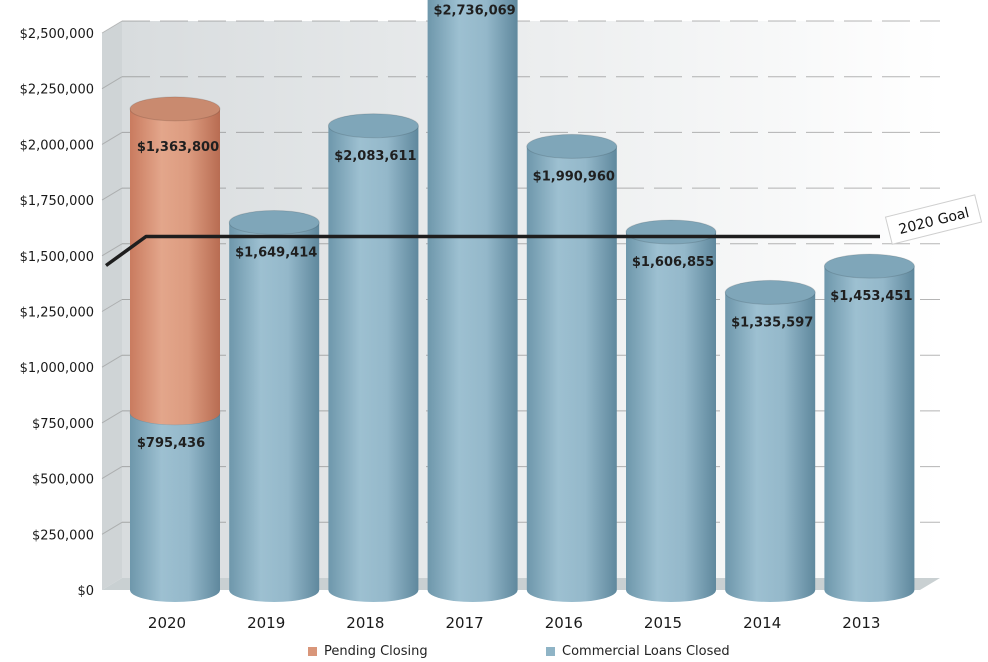 The width and height of the screenshot is (988, 662). Describe the element at coordinates (266, 623) in the screenshot. I see `x-tick-label: 2019` at that location.